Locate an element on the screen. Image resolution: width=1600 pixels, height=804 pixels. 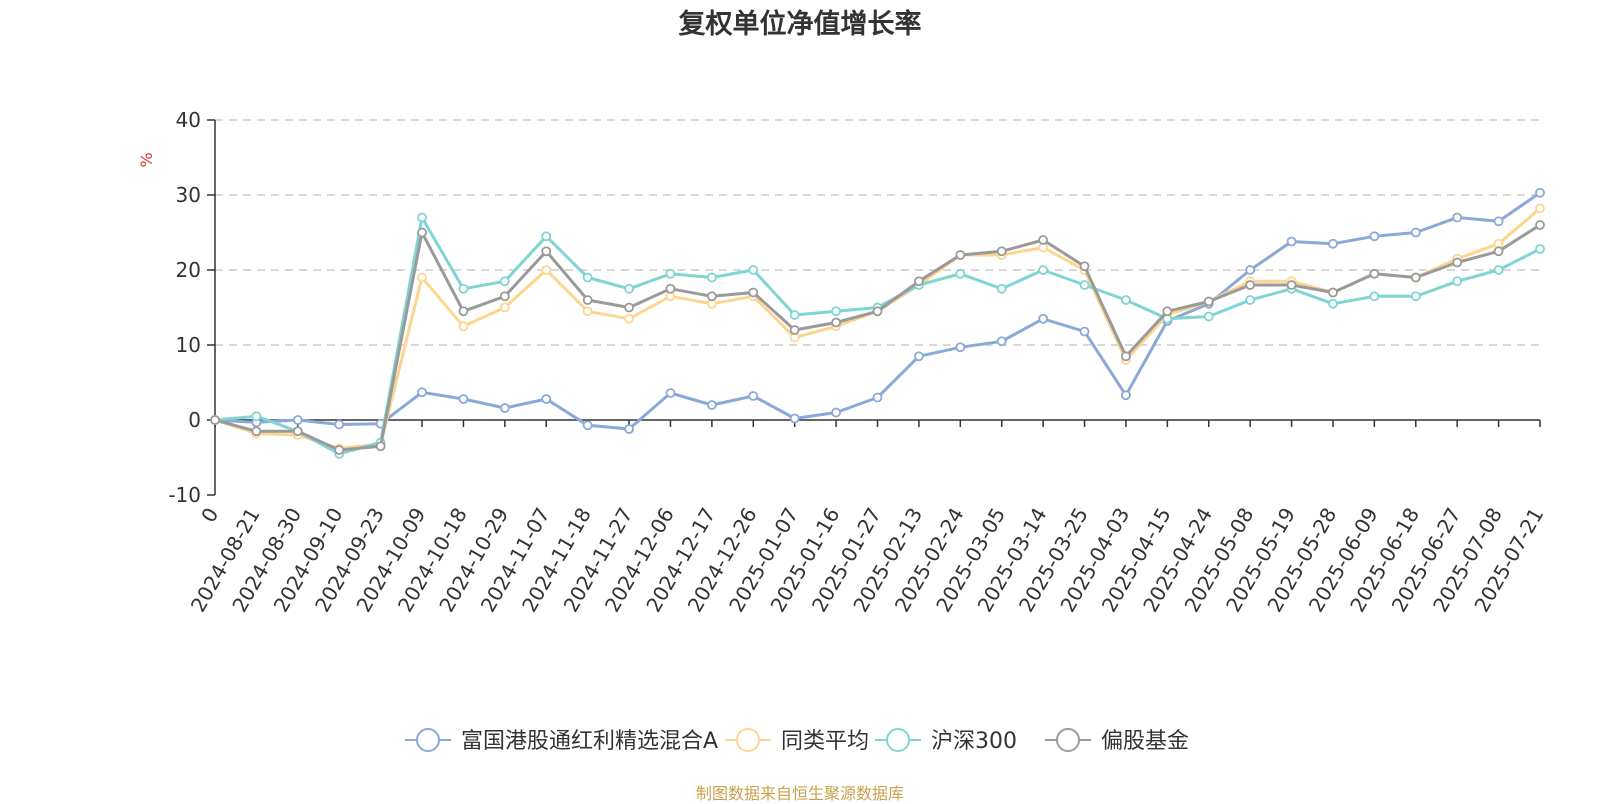
legend-item: 偏股基金 is located at coordinates (1117, 741).